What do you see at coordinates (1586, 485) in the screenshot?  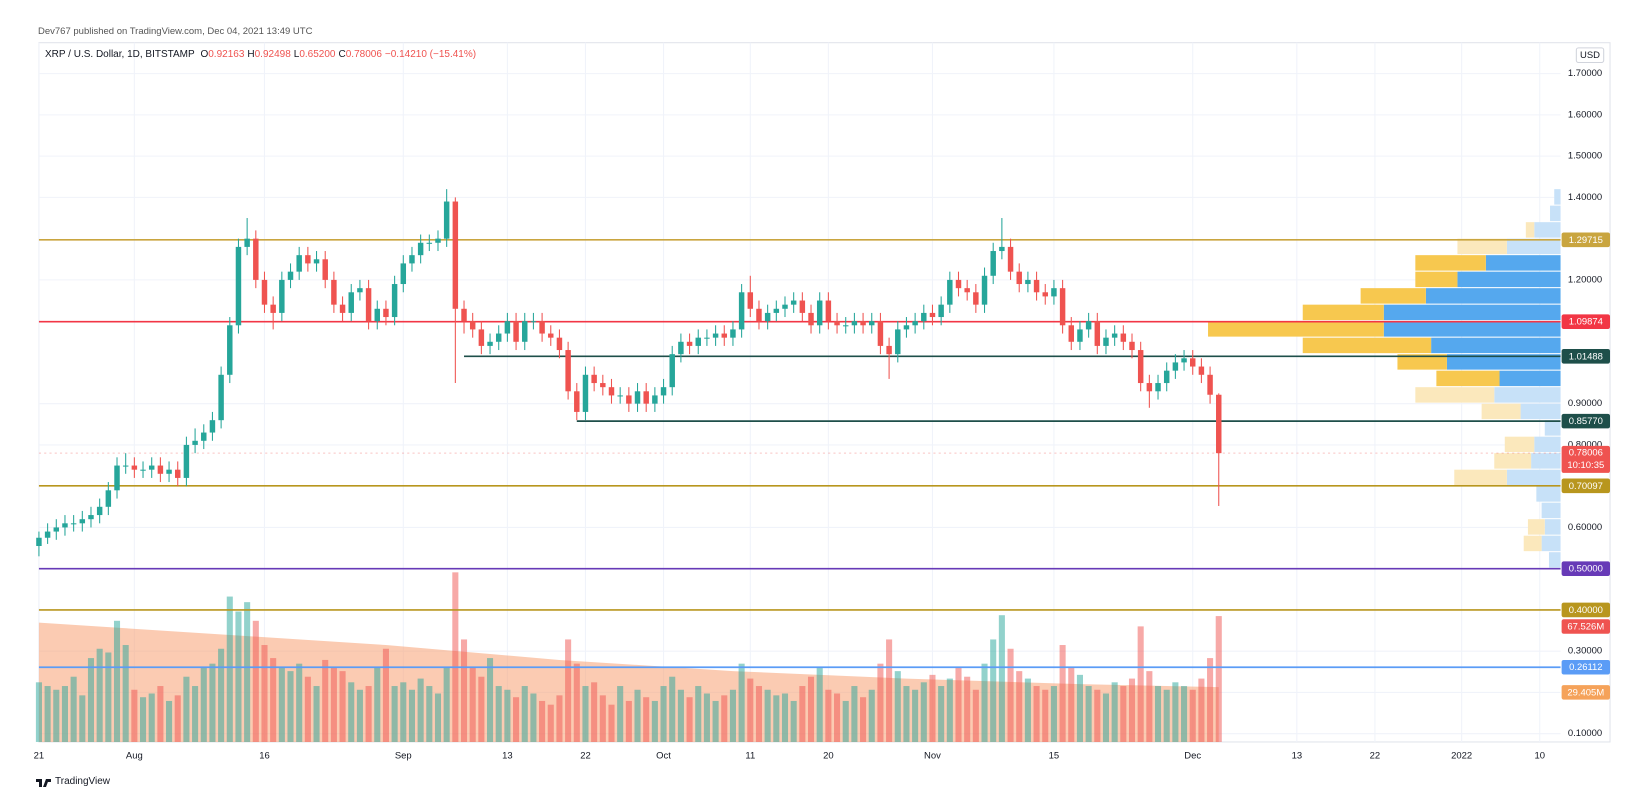 I see `price-label: 0.70097` at bounding box center [1586, 485].